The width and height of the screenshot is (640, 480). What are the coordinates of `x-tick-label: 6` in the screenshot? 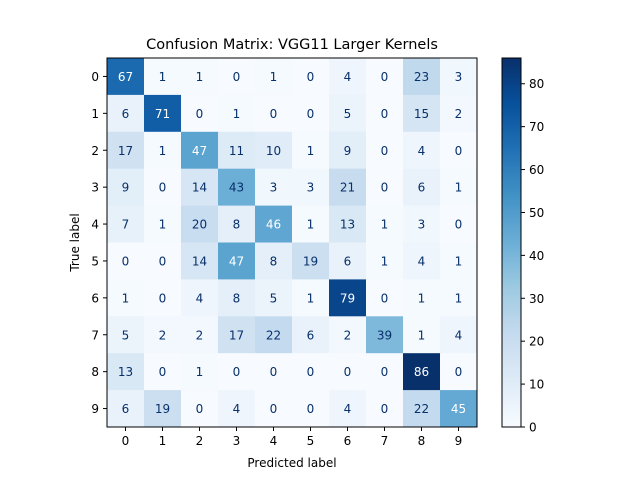 It's located at (348, 441).